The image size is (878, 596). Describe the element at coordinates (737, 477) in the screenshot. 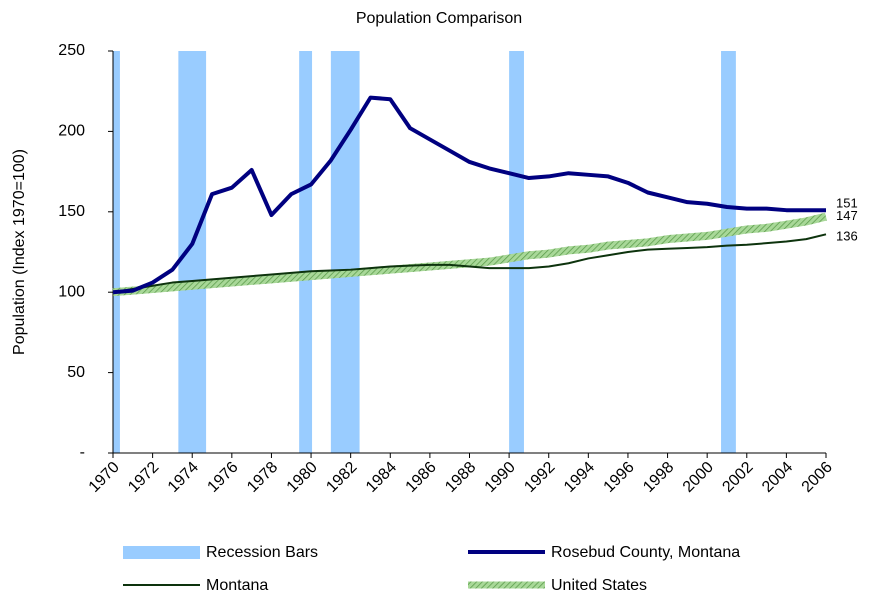

I see `x-tick-label: 2002` at that location.